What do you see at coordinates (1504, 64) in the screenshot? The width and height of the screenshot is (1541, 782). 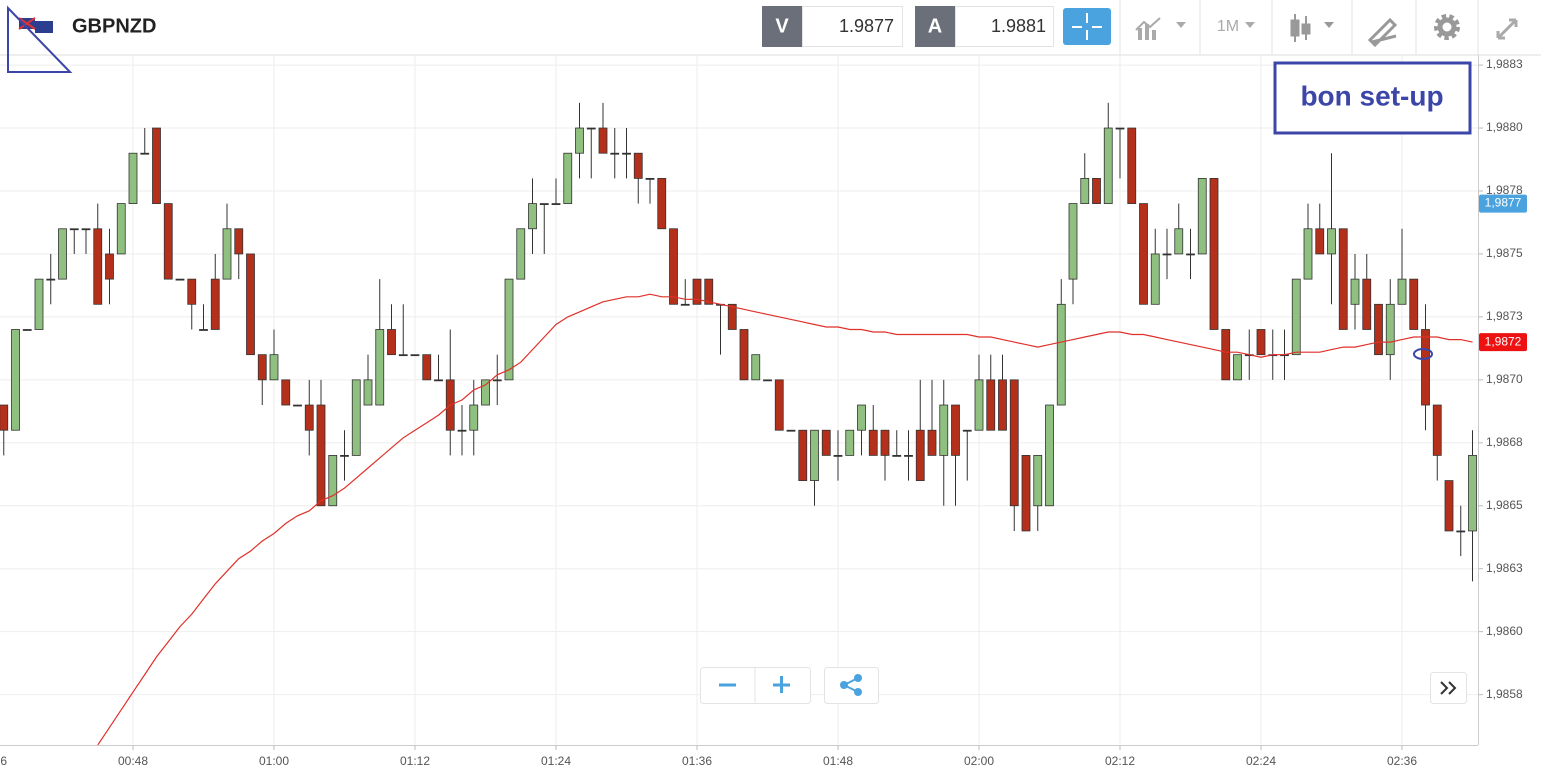 I see `y-tick-label: 1,9883` at bounding box center [1504, 64].